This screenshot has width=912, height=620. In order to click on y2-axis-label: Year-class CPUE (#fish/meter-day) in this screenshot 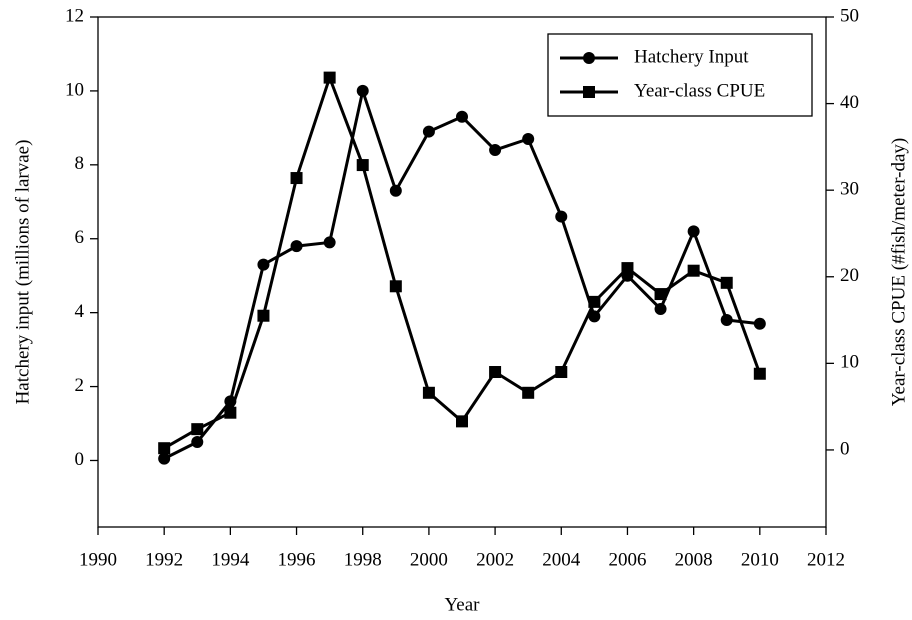, I will do `click(898, 272)`.